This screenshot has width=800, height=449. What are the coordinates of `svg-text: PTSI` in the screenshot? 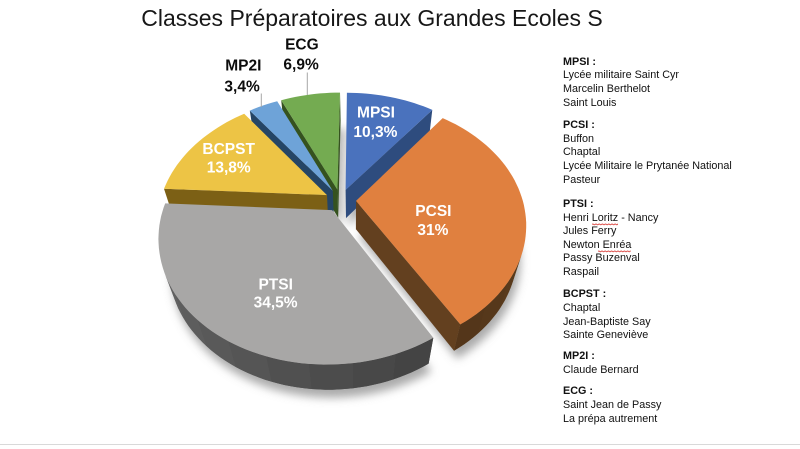 It's located at (275, 285).